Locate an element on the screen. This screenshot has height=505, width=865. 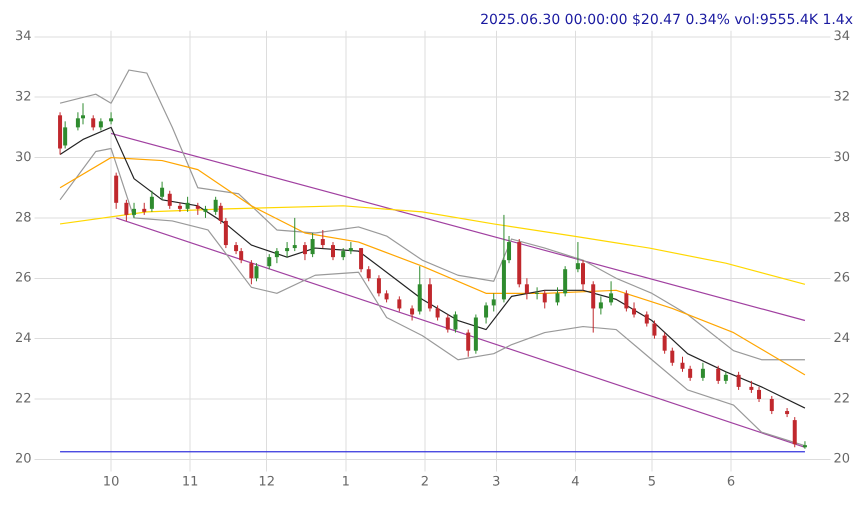
y2-tick-label: 24 is located at coordinates (841, 338).